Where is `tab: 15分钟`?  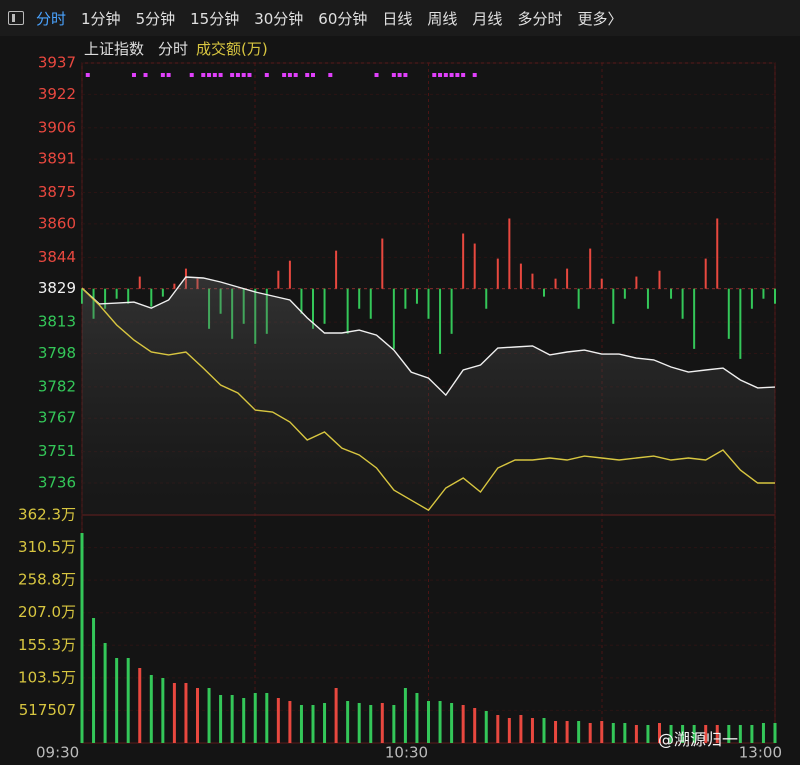
tab: 15分钟 is located at coordinates (215, 18).